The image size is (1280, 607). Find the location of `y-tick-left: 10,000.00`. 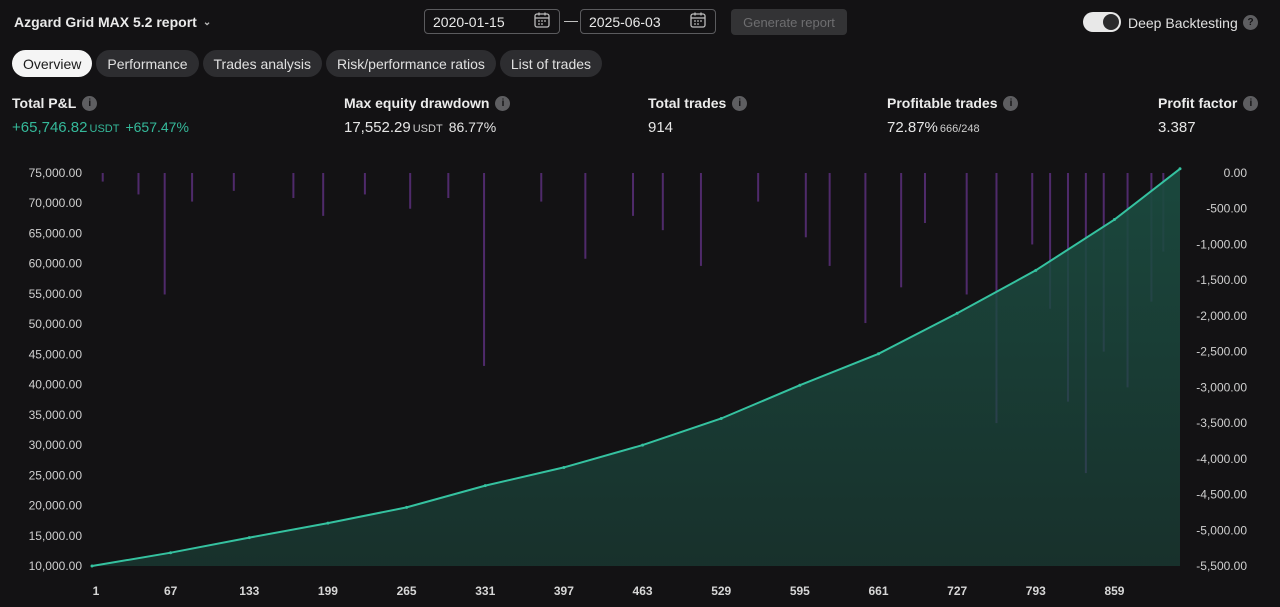

y-tick-left: 10,000.00 is located at coordinates (56, 566).